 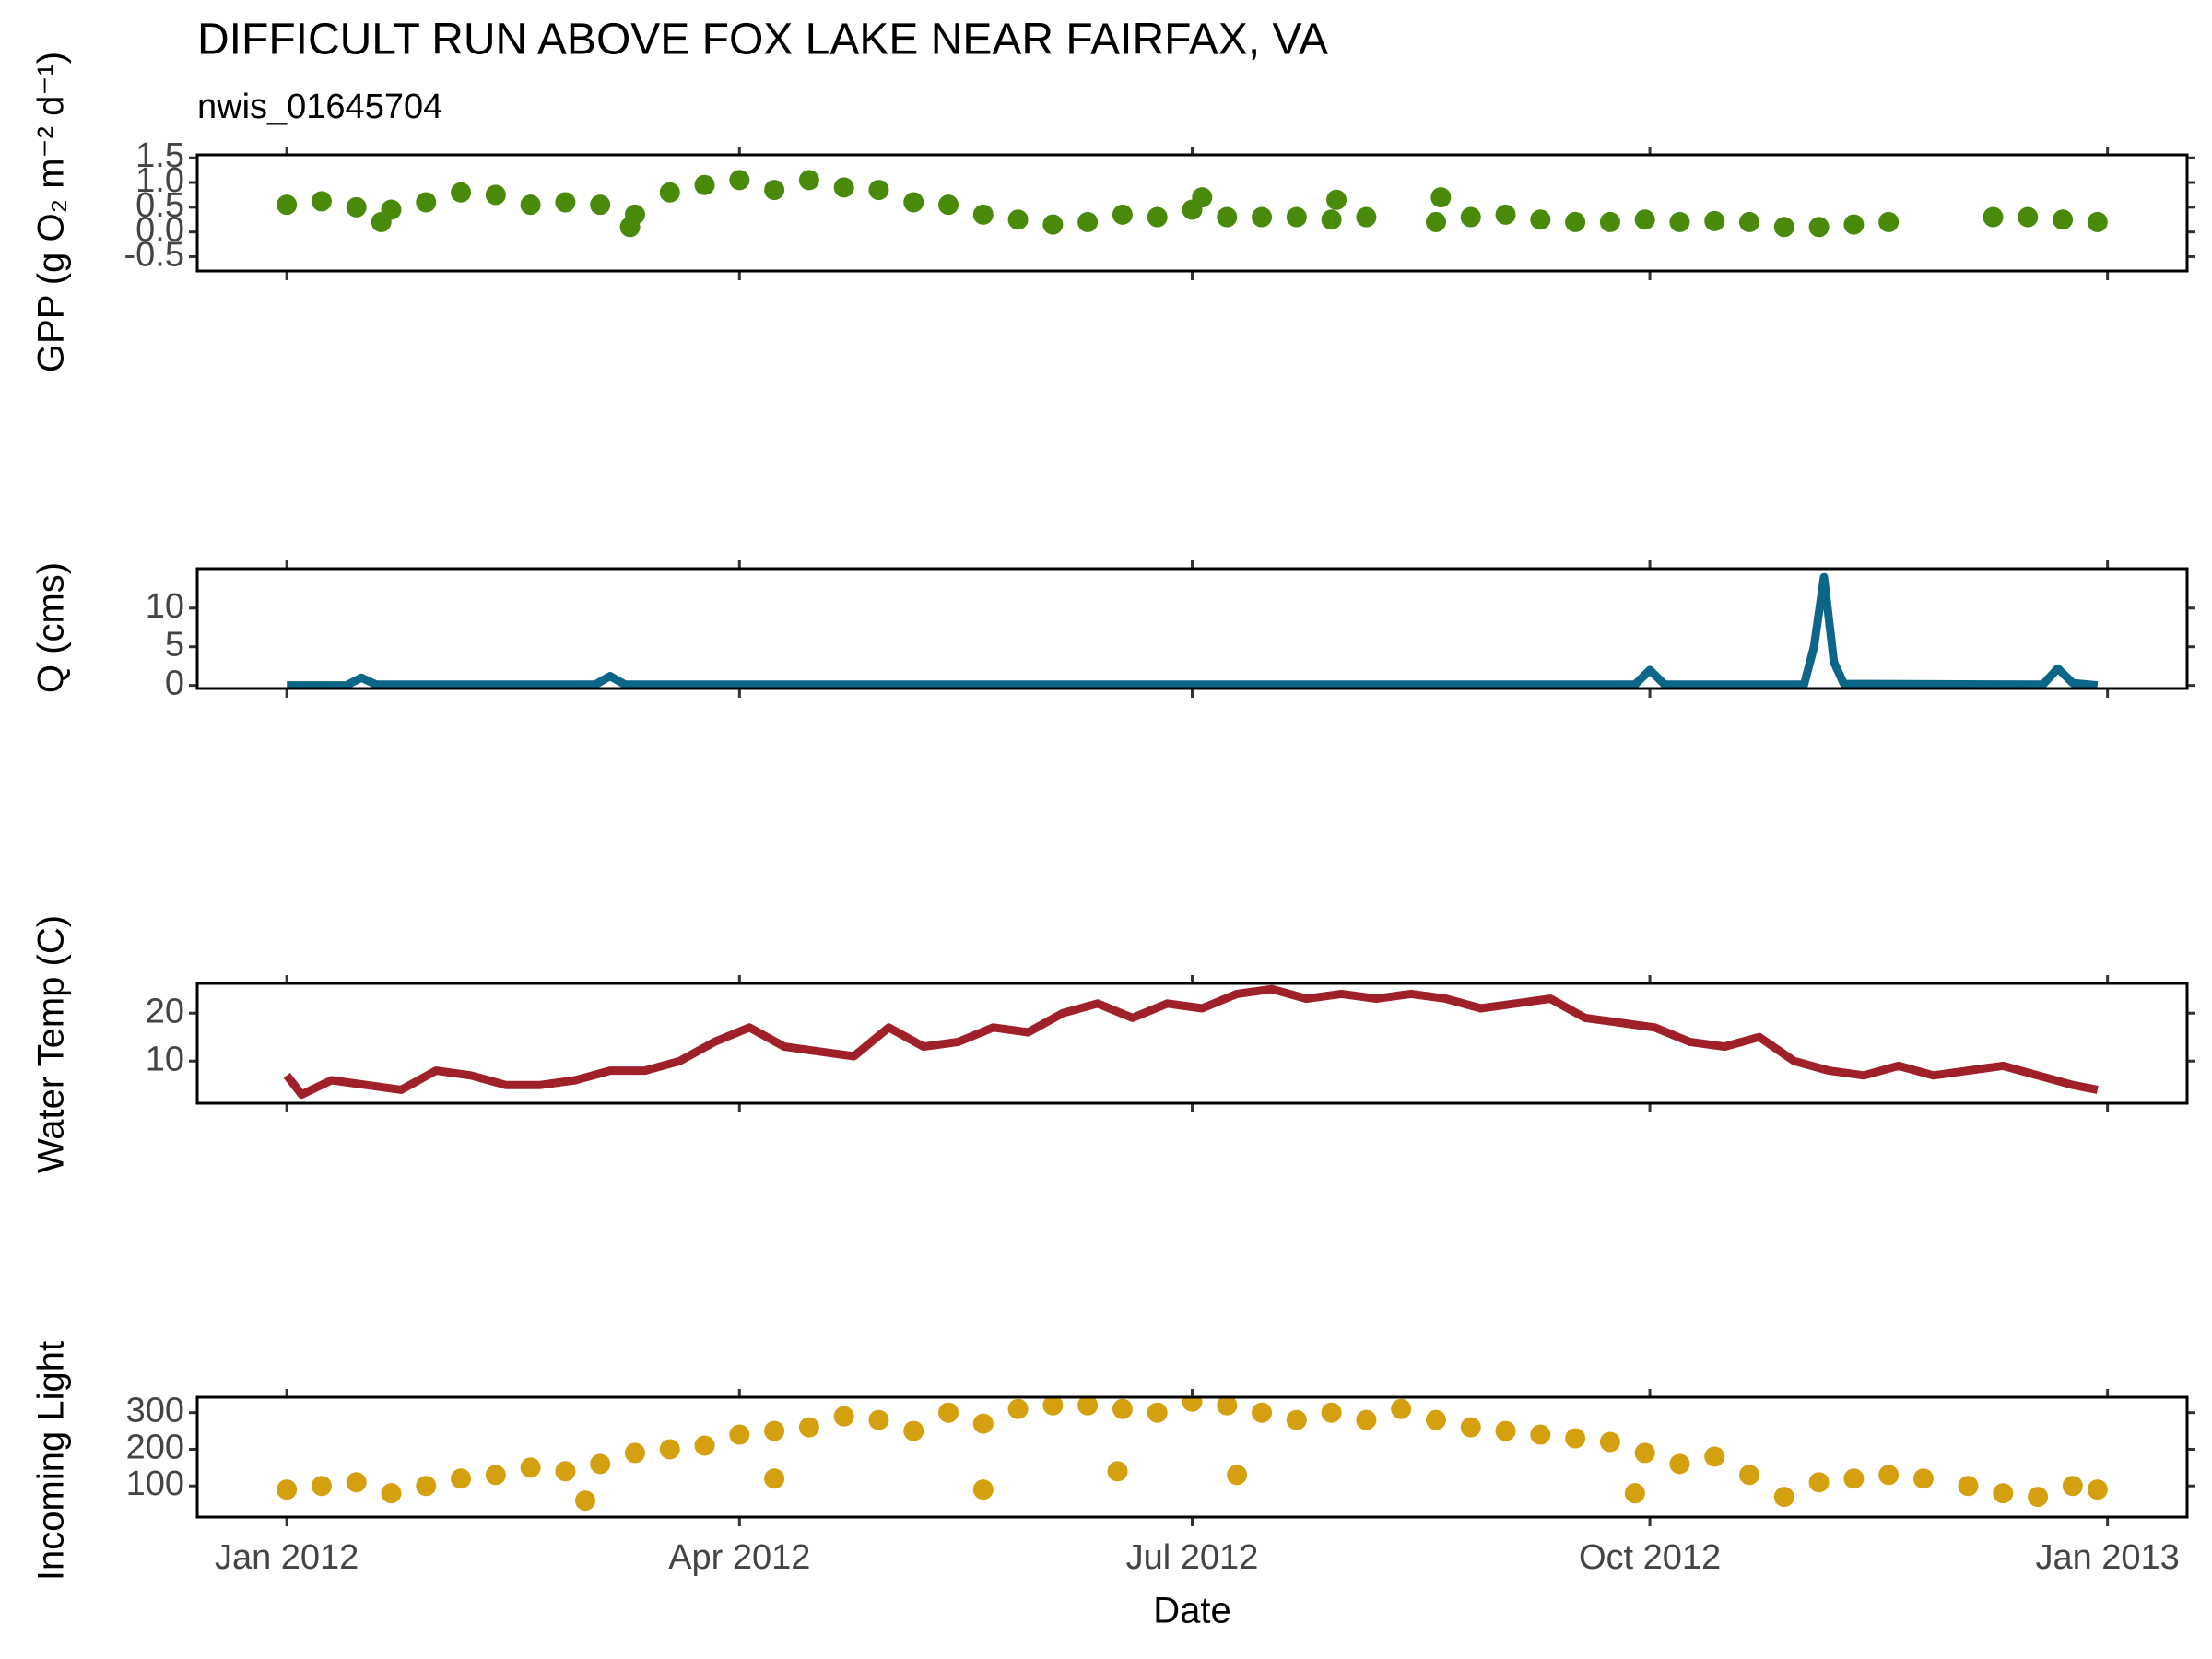 I want to click on y-tick-label: 0, so click(x=174, y=684).